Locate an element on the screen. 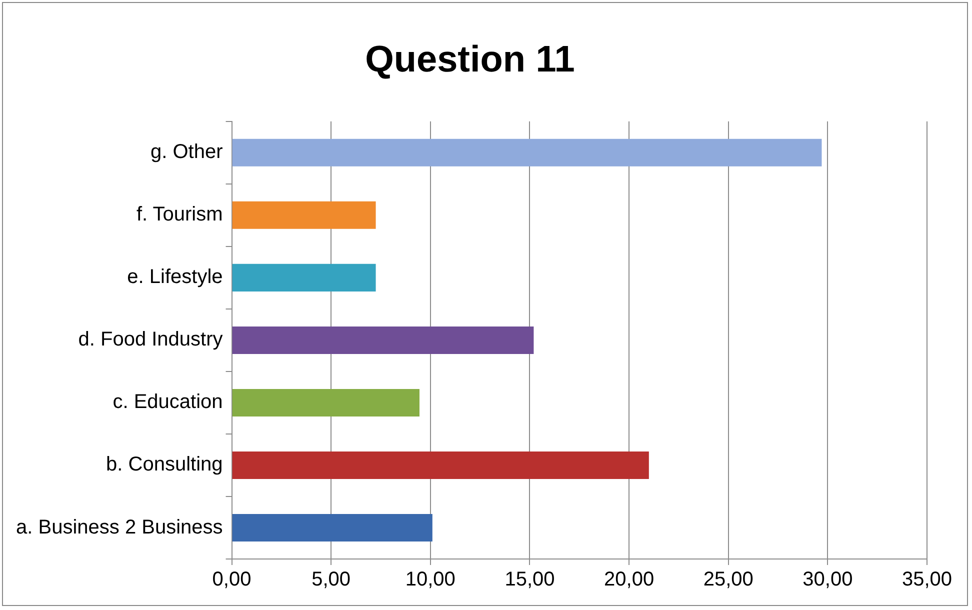 This screenshot has height=610, width=972. x-tick-label: 25,00 is located at coordinates (728, 579).